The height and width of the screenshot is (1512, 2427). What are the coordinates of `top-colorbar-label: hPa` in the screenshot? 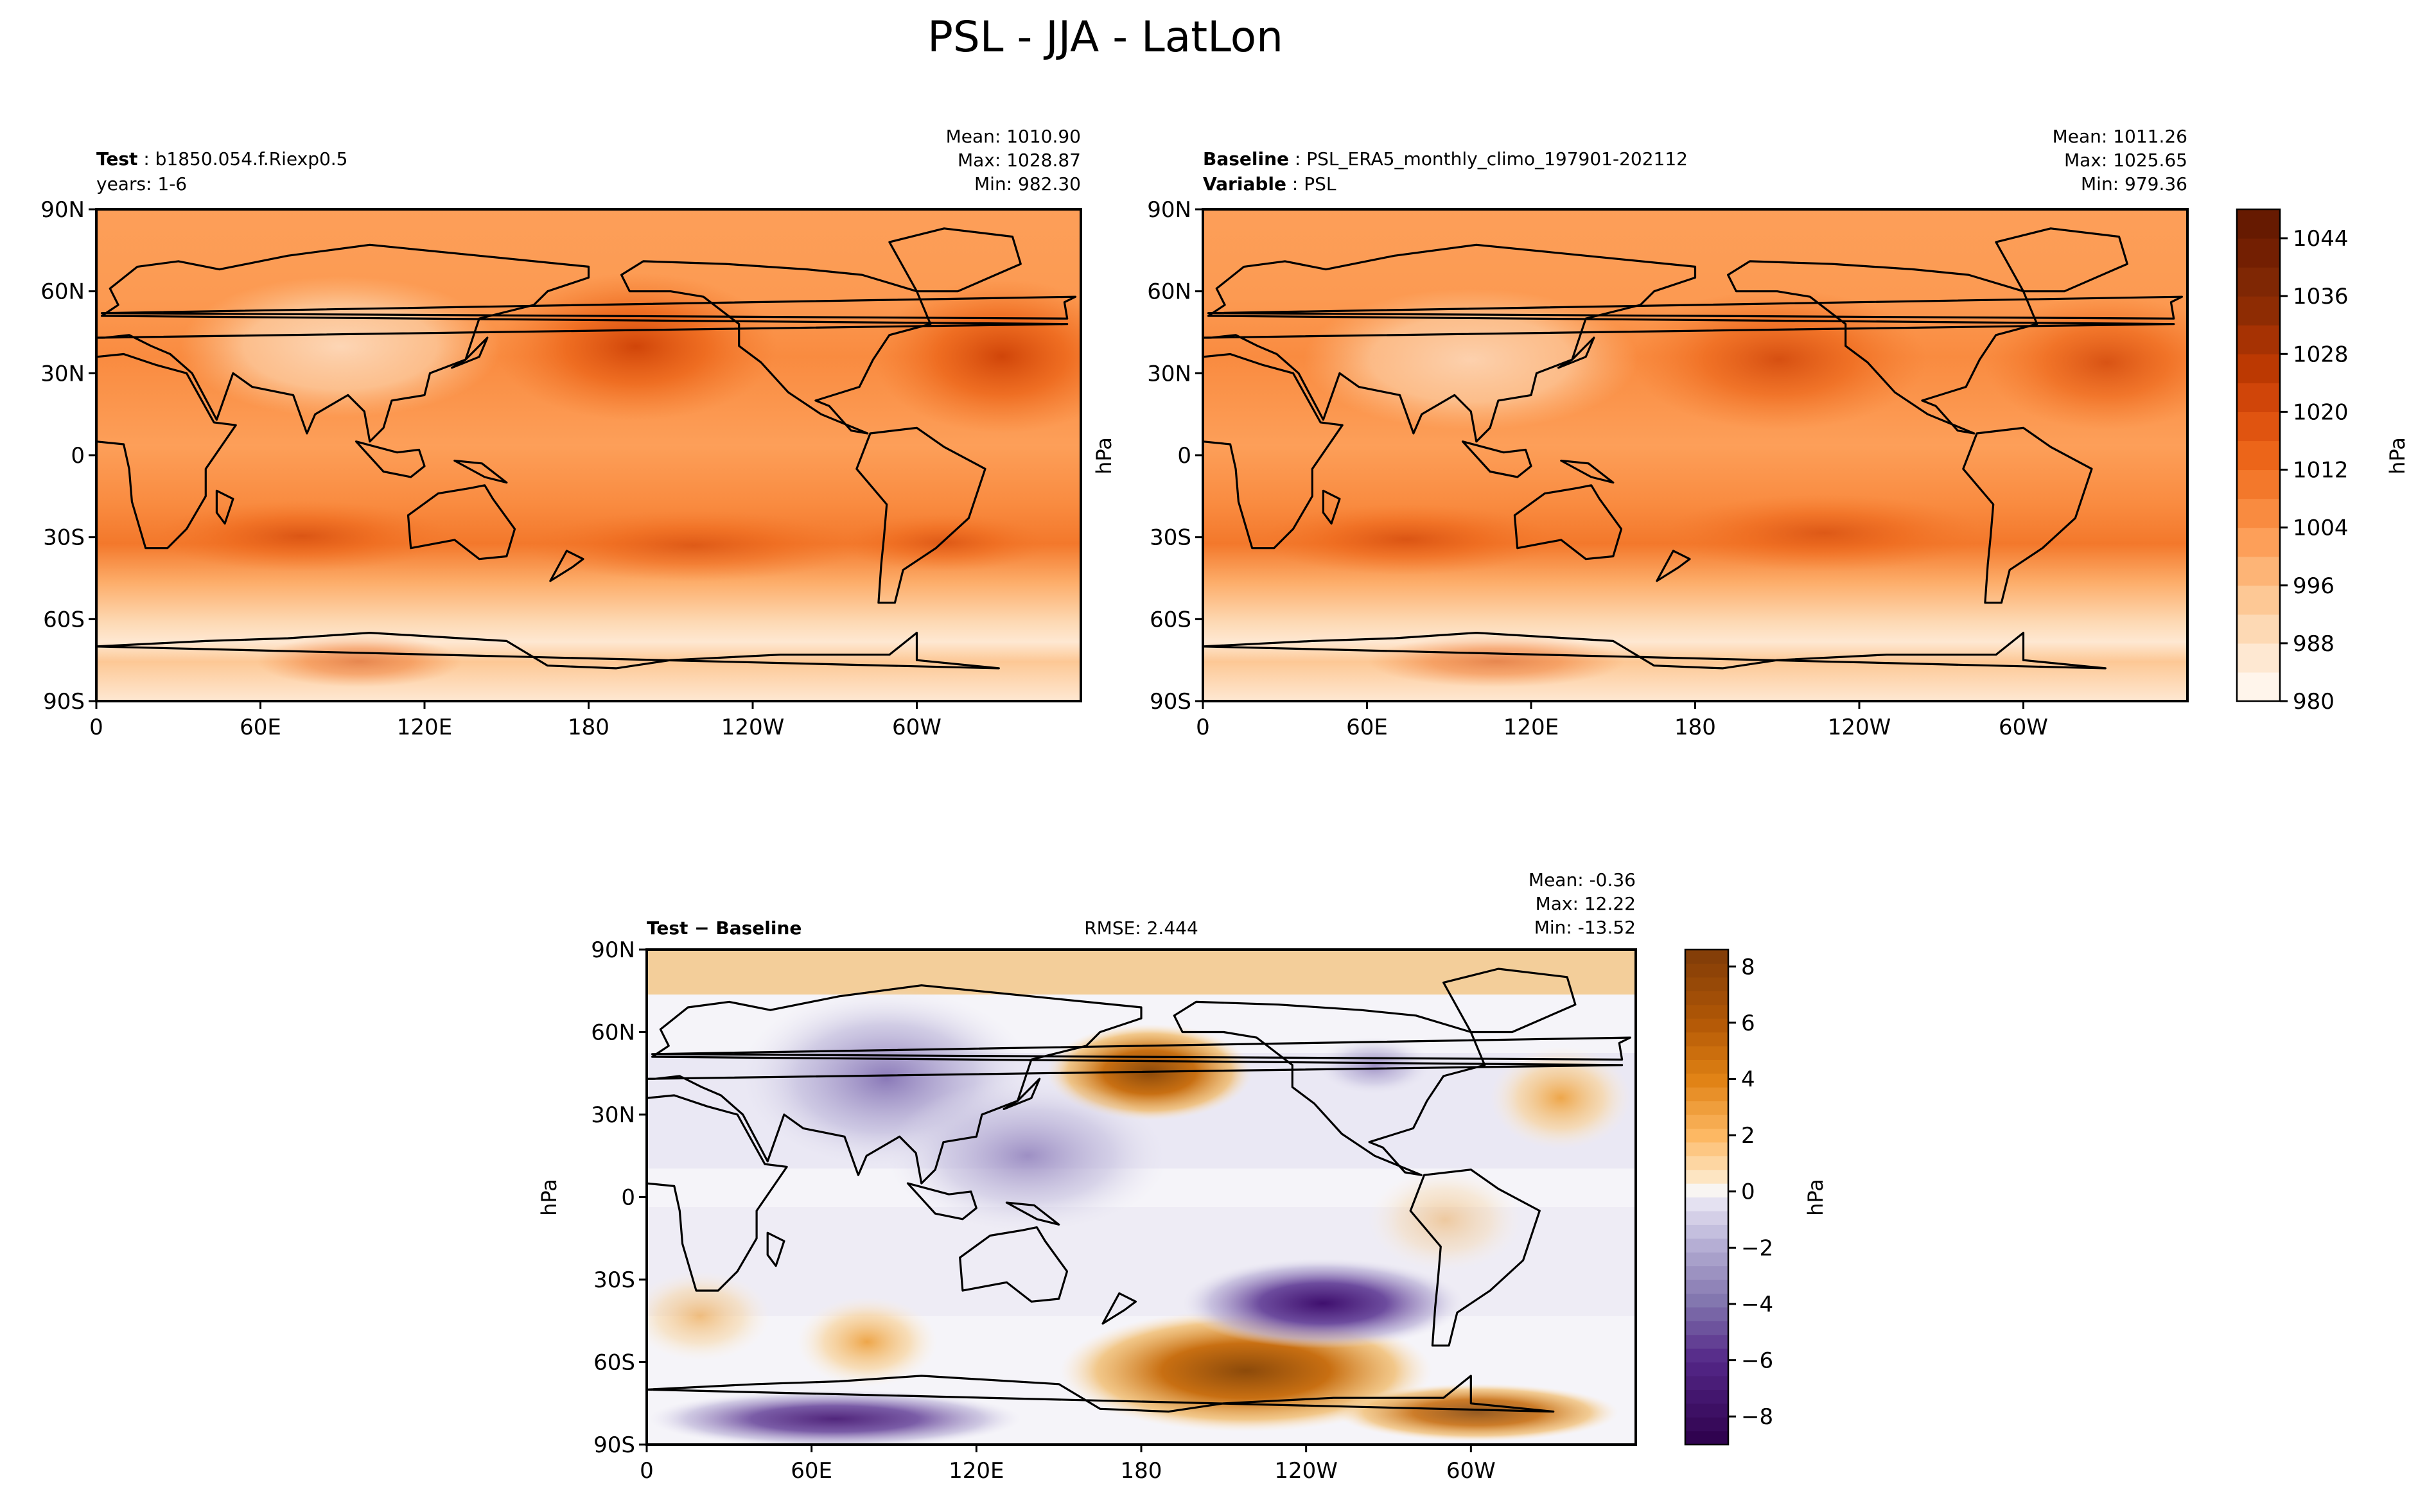 It's located at (2397, 455).